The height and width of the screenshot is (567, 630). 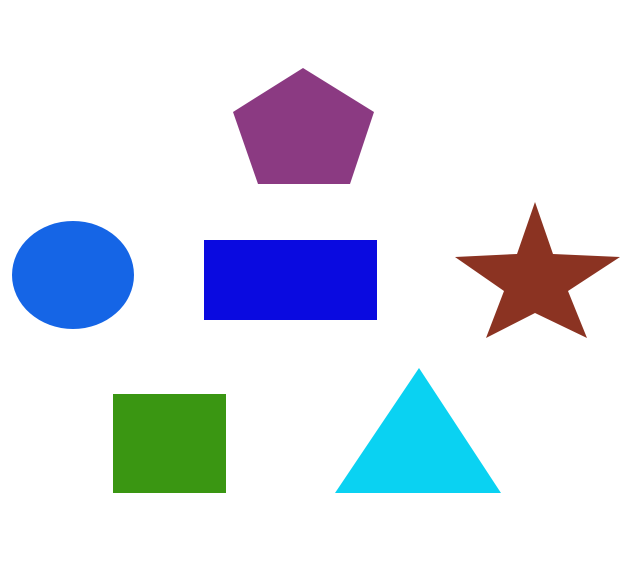 I want to click on circle-shape, so click(x=73, y=275).